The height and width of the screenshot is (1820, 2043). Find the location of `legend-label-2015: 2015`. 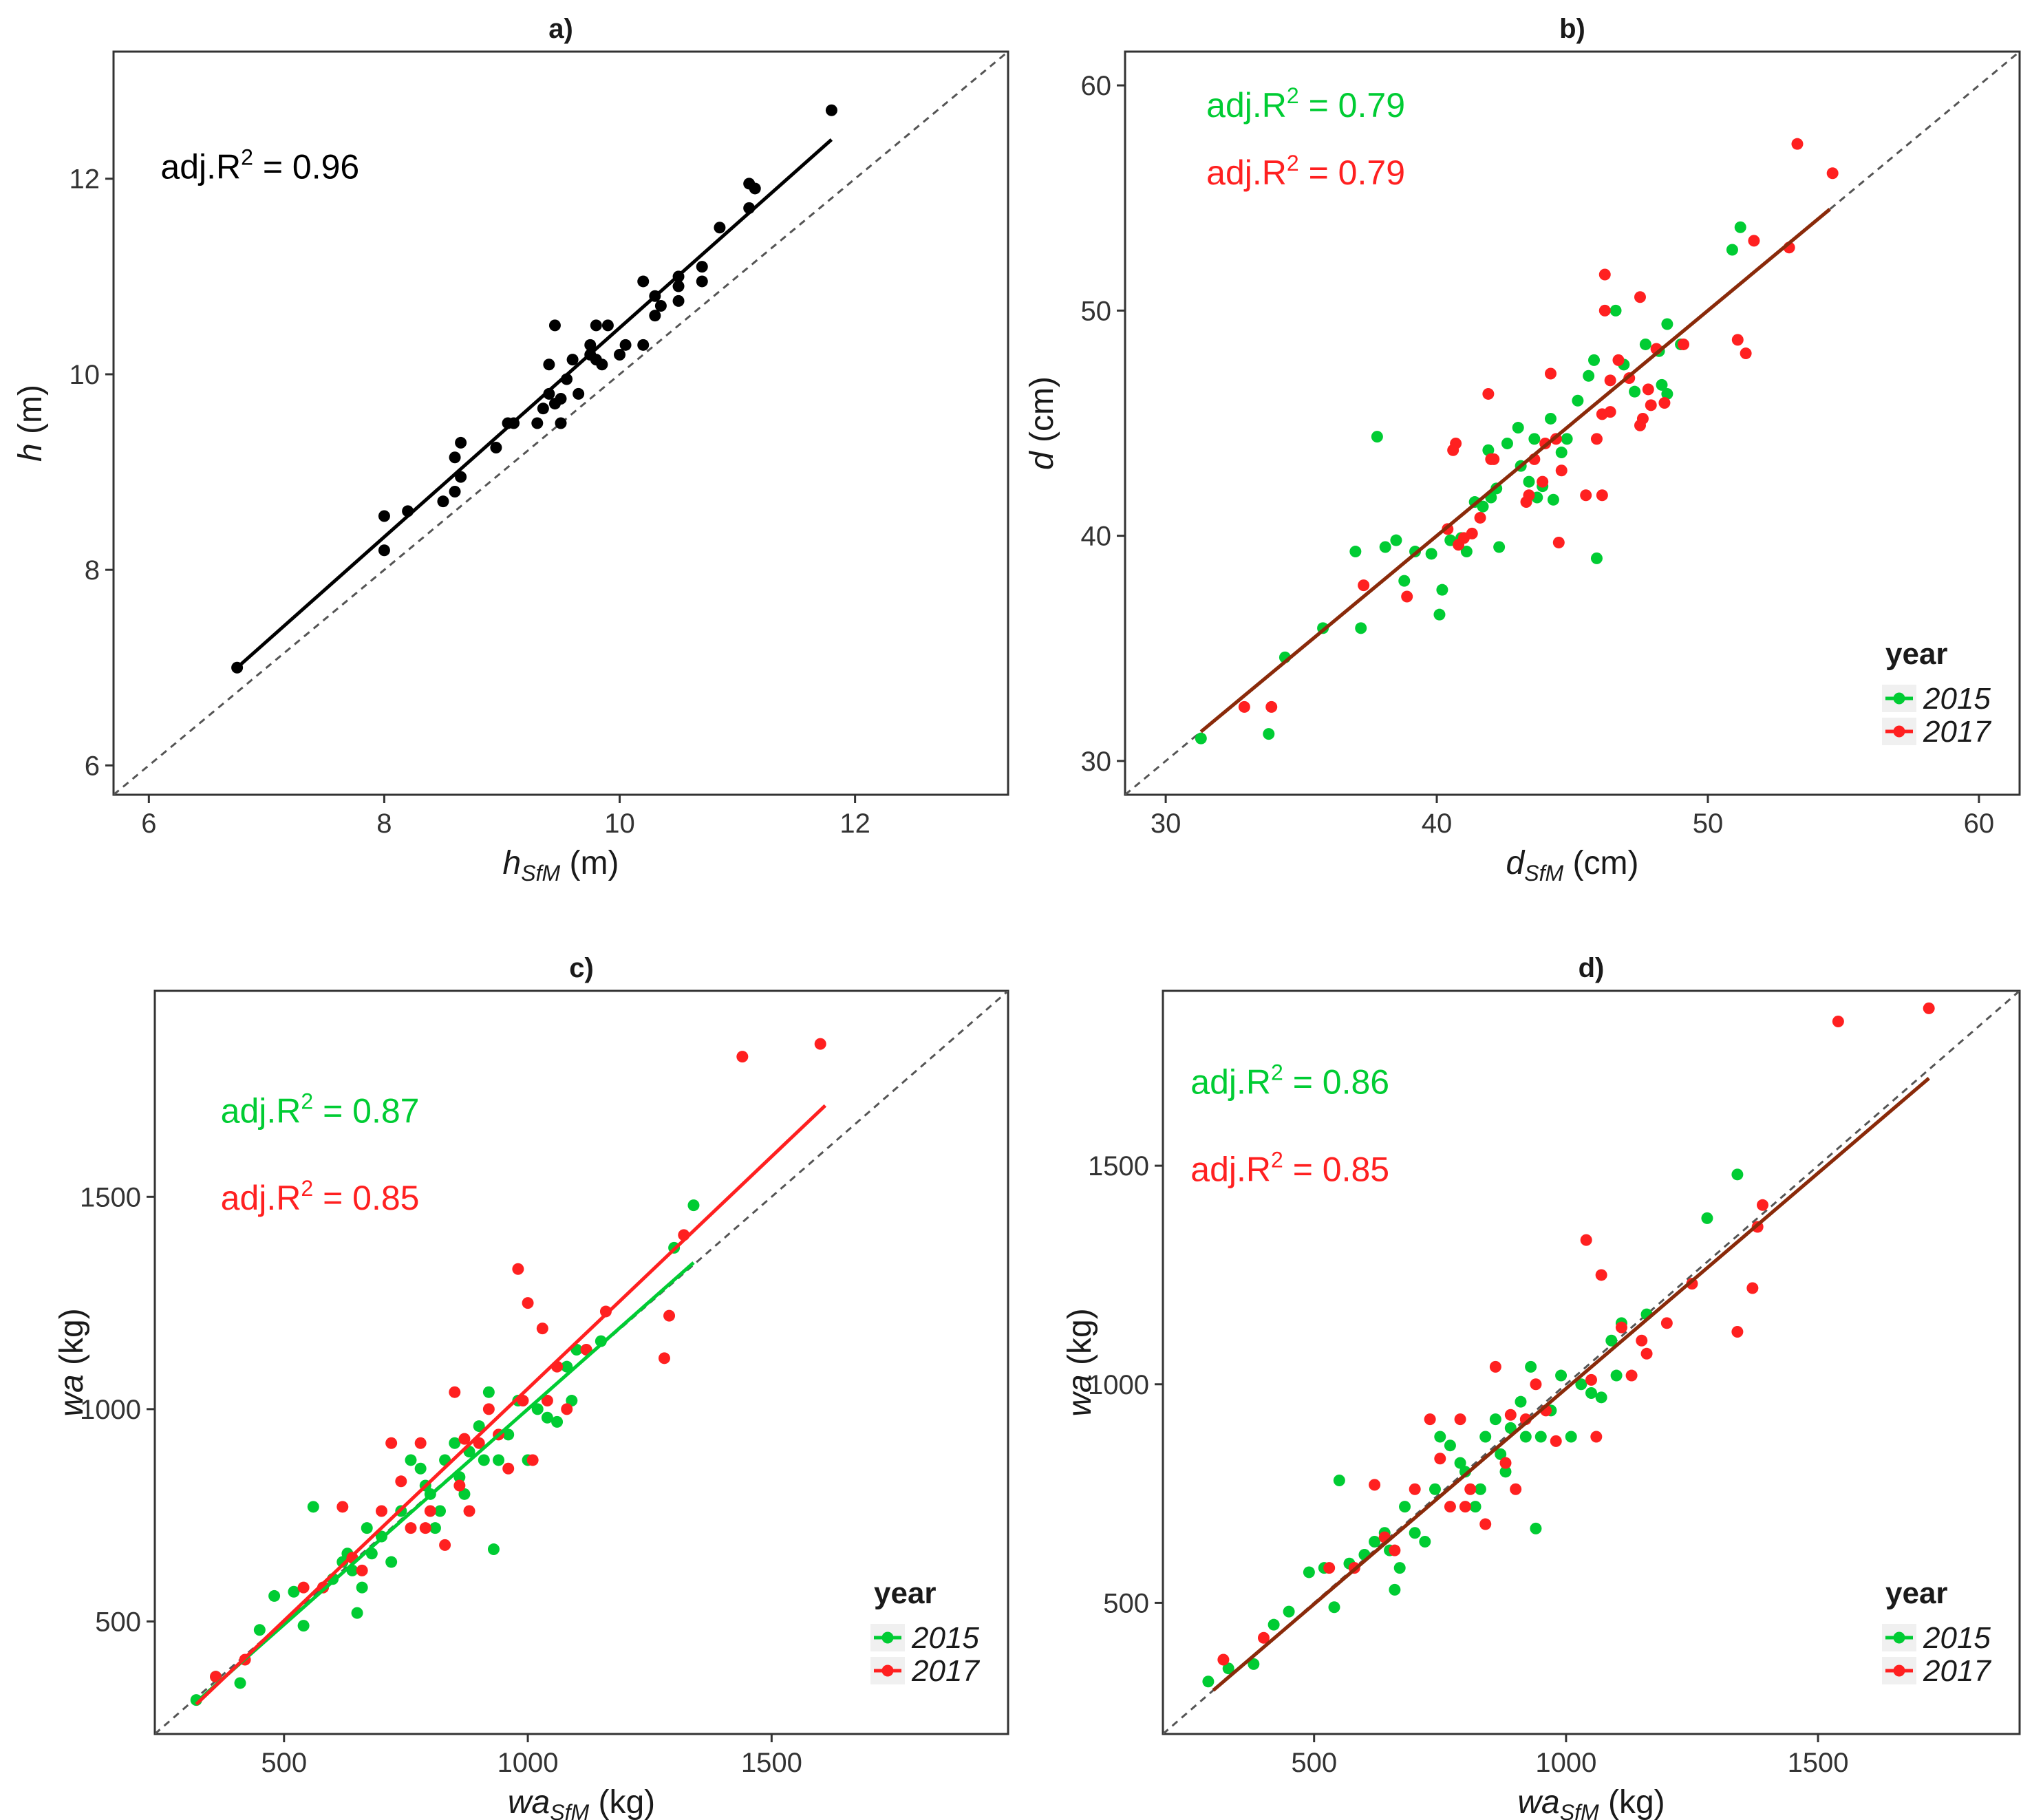

legend-label-2015: 2015 is located at coordinates (1957, 699).